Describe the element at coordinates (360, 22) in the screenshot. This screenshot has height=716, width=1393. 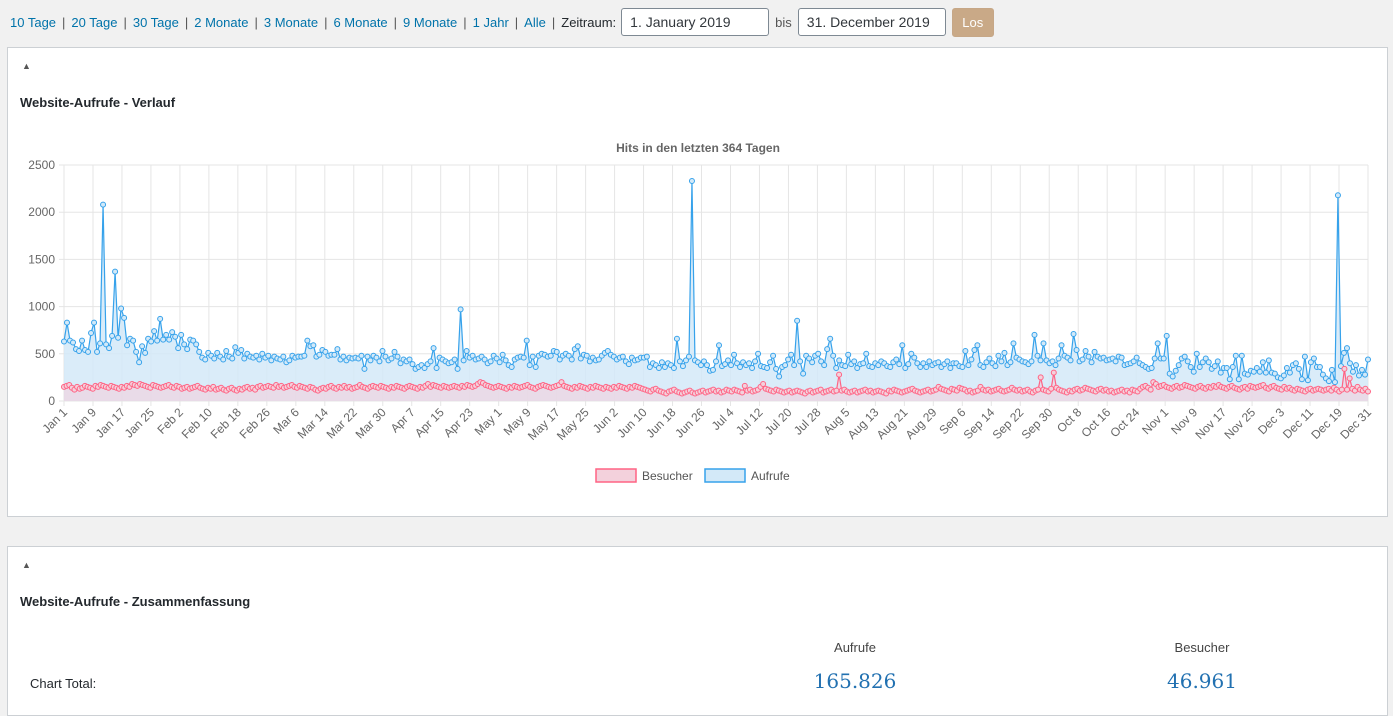
I see `range-link-6-monate: 6 Monate` at that location.